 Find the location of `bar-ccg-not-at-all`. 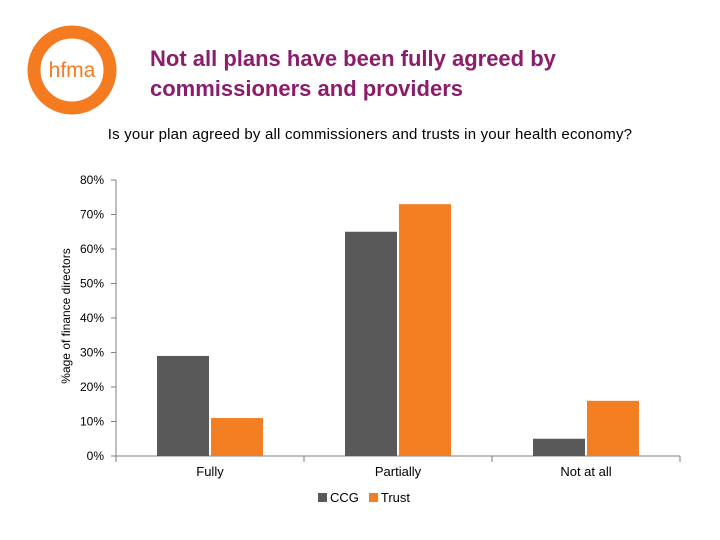

bar-ccg-not-at-all is located at coordinates (559, 447).